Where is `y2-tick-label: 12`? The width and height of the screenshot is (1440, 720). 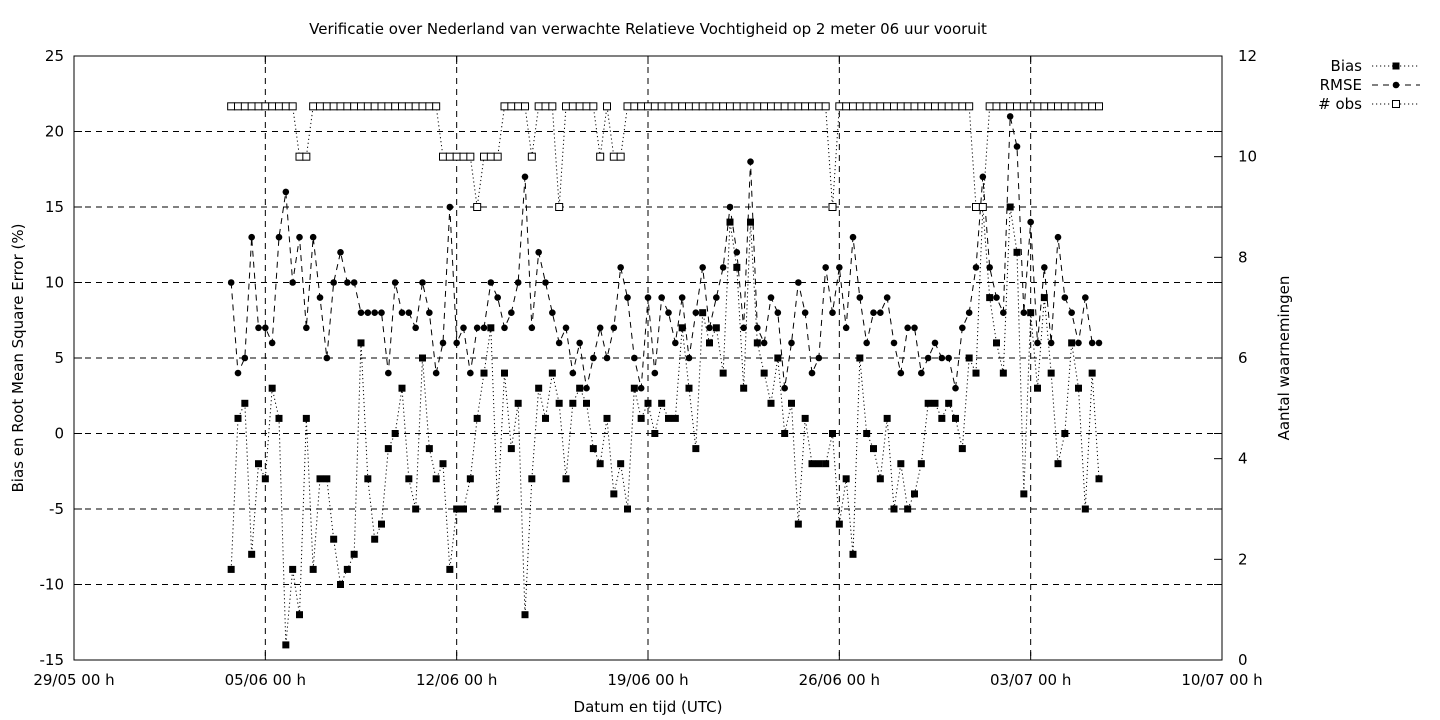
y2-tick-label: 12 is located at coordinates (1247, 56).